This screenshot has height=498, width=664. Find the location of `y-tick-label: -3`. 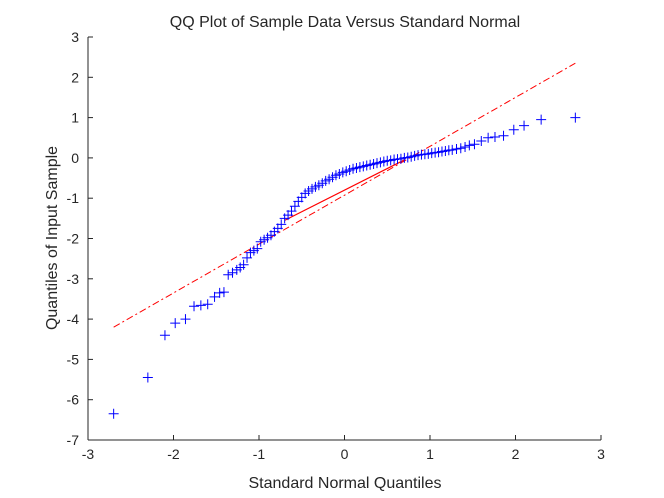

y-tick-label: -3 is located at coordinates (73, 279).